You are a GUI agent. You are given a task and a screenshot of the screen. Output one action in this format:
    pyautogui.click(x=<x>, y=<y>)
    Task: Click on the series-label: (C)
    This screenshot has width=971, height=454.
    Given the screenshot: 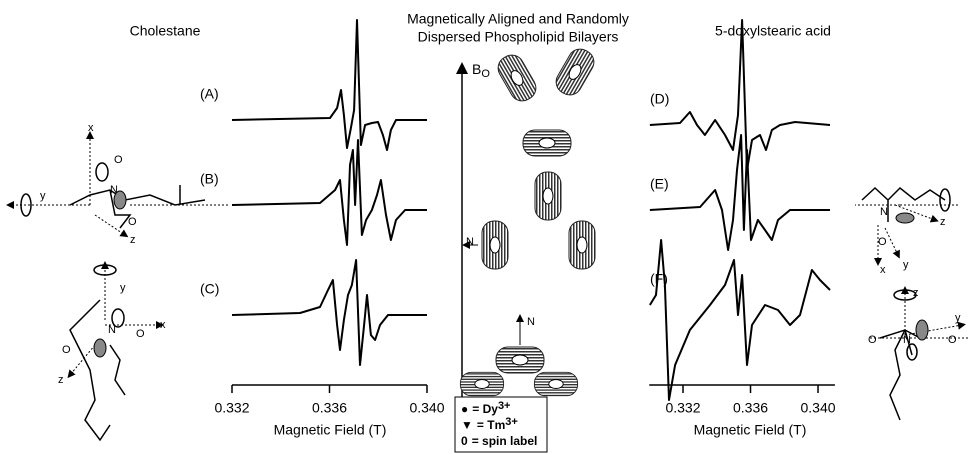 What is the action you would take?
    pyautogui.click(x=209, y=289)
    